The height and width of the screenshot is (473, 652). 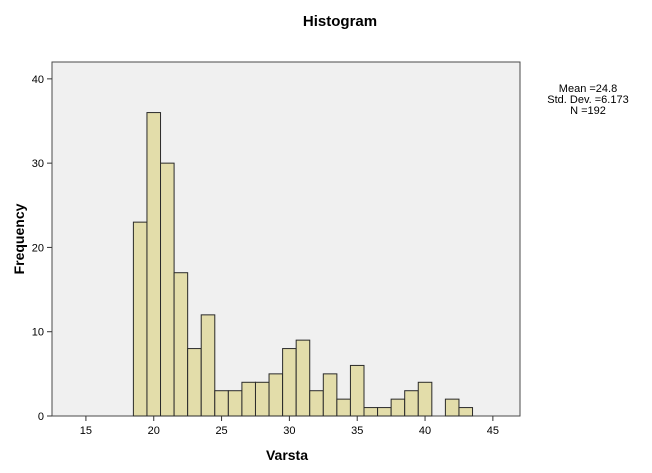 I want to click on x-axis-ticks: 15 20 25 30 35 40 45, so click(x=289, y=426).